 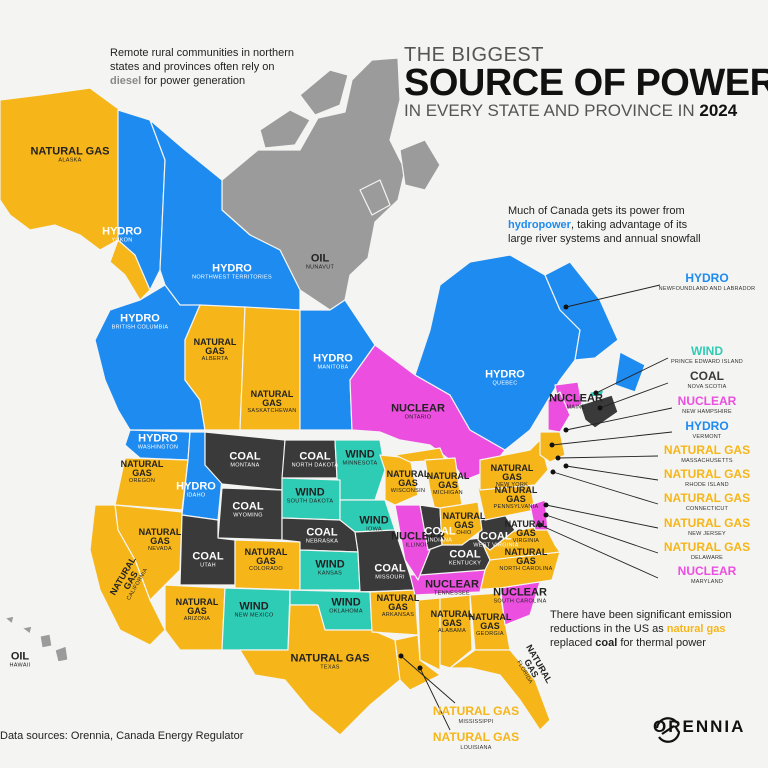 I want to click on callout-prince-edward-island: WIND PRINCE EDWARD ISLAND, so click(x=707, y=354).